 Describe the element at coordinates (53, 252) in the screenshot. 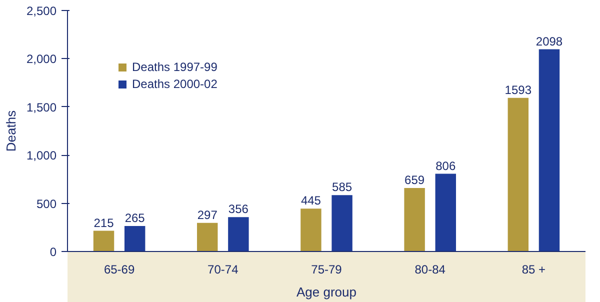

I see `y-tick-label: 0` at that location.